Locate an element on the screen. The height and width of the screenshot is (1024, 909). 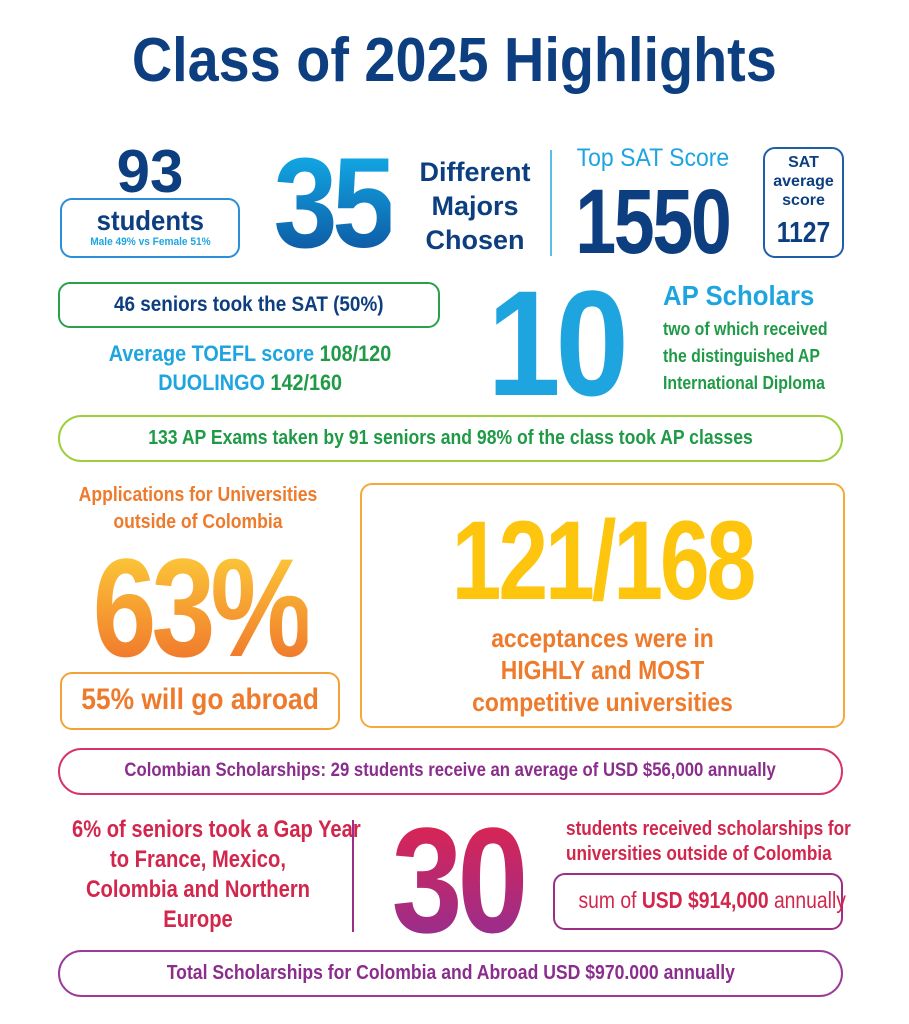
scholarships-line: students received scholarships for is located at coordinates (708, 829).